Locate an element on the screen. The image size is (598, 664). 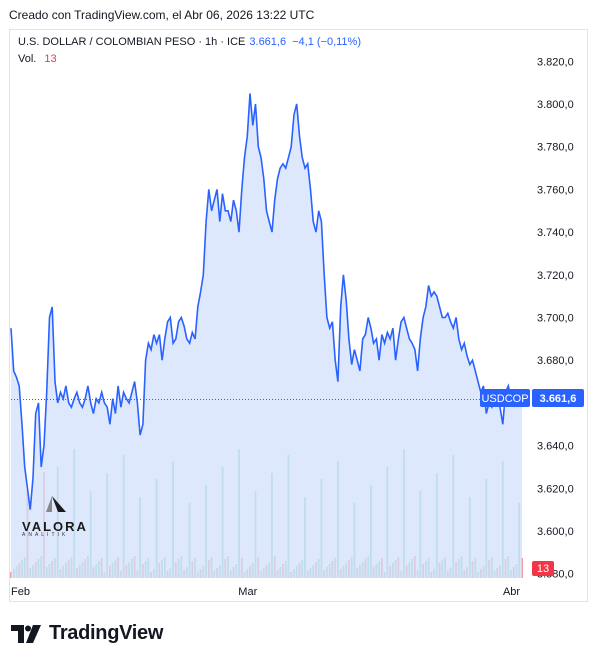
x-axis: Feb Mar Abr is located at coordinates (265, 592).